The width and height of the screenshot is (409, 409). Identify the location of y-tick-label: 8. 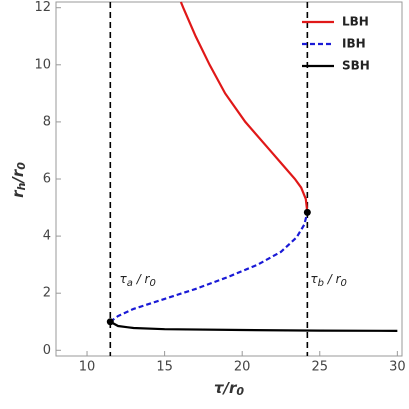
(47, 121).